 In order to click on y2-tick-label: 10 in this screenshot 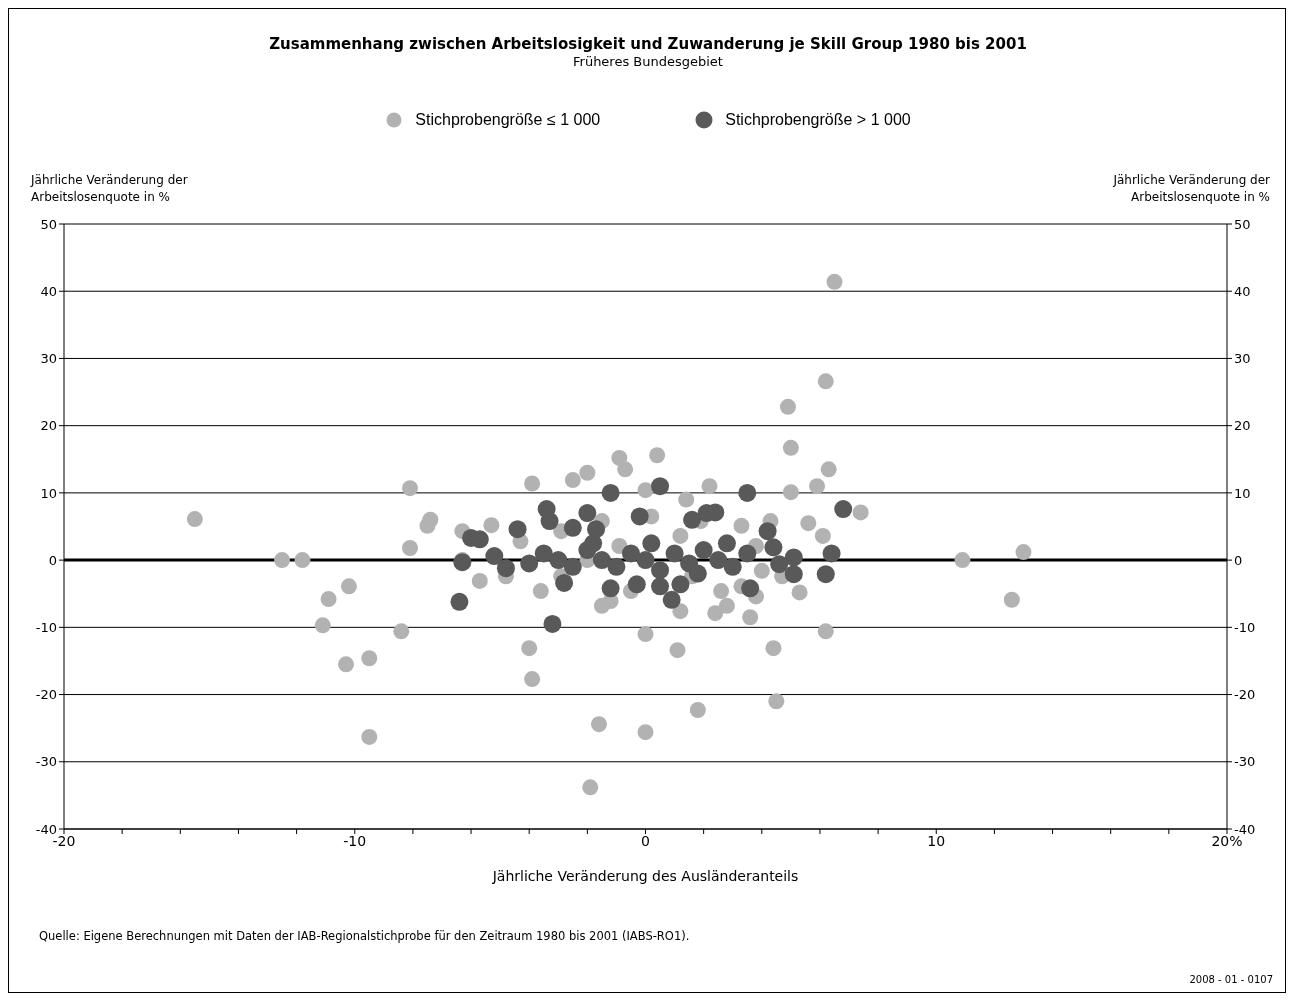, I will do `click(1242, 493)`.